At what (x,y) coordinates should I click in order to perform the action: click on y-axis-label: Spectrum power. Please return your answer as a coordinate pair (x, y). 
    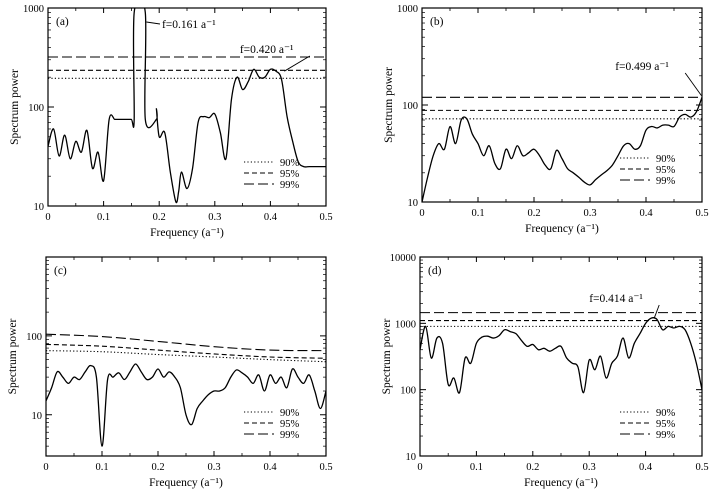
    Looking at the image, I should click on (15, 107).